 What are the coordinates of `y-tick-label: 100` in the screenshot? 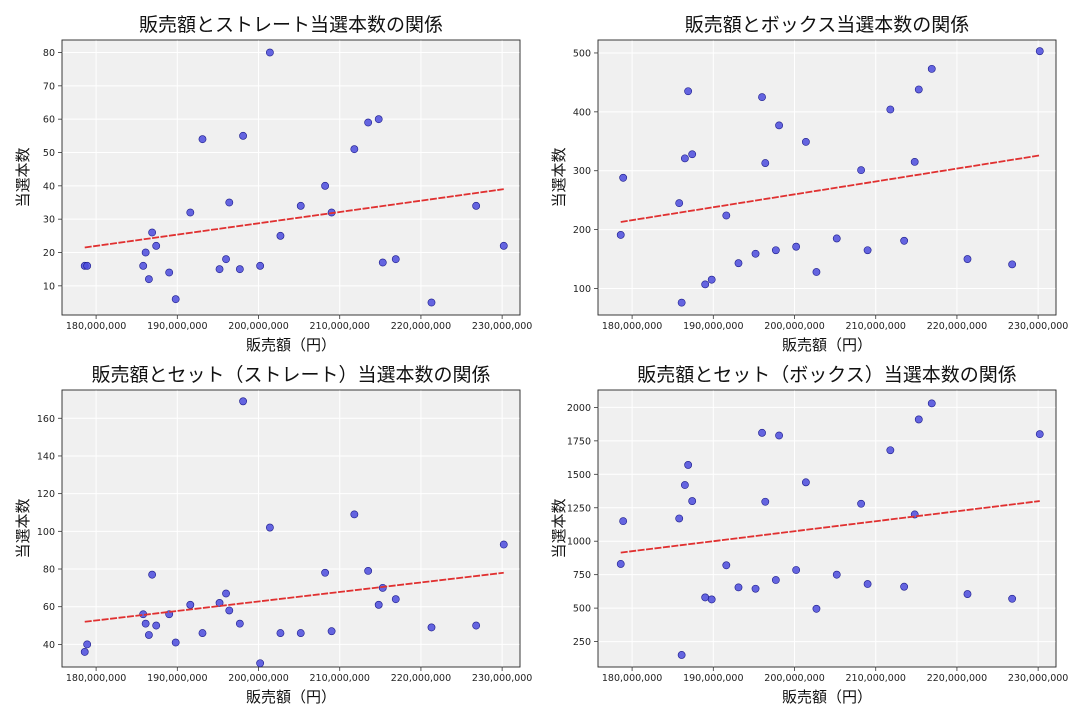 It's located at (582, 289).